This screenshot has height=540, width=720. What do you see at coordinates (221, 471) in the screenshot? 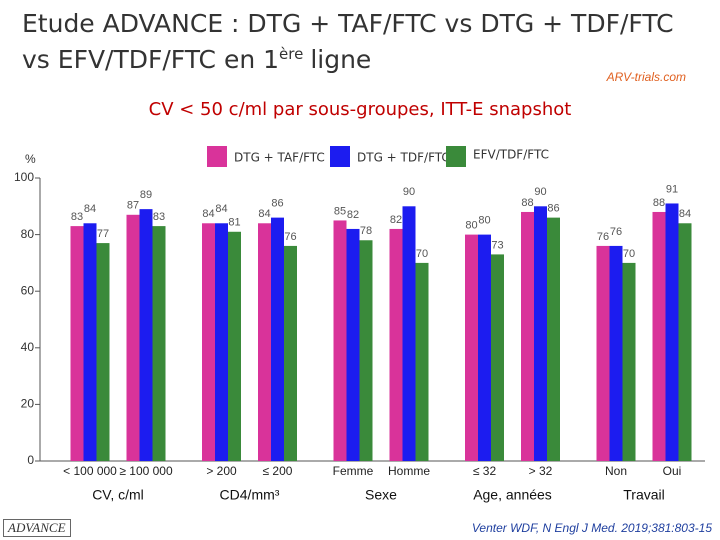
I see `x-tick-label: > 200` at bounding box center [221, 471].